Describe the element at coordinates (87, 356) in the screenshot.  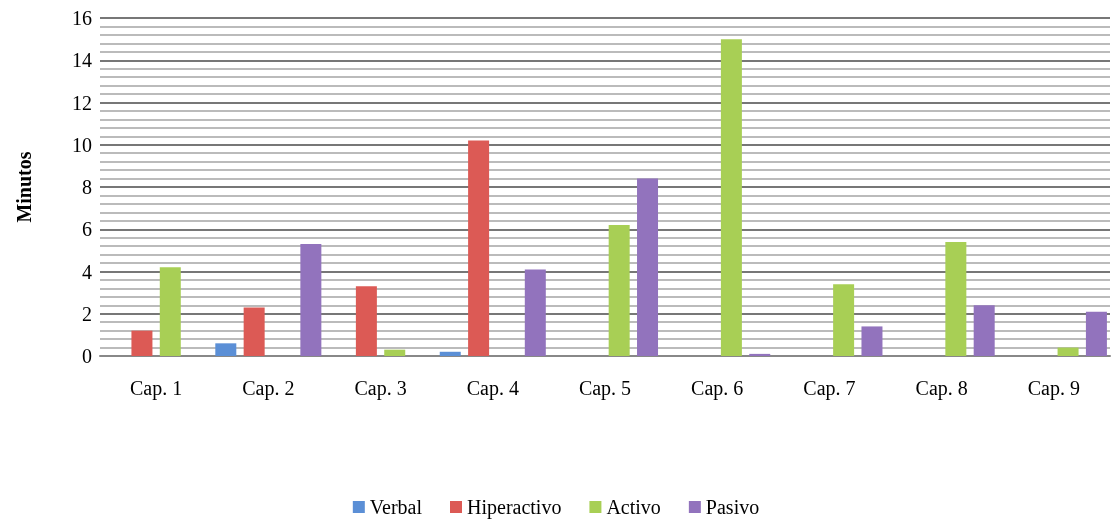
I see `y-tick-label: 0` at that location.